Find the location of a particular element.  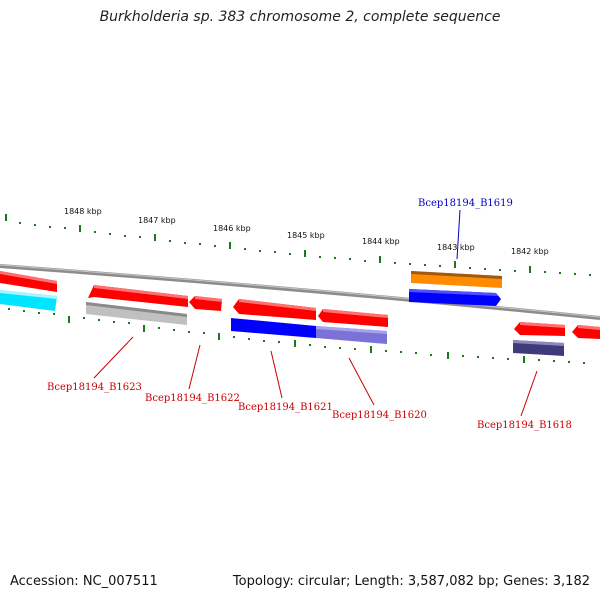

leader-b1623 is located at coordinates (113, 357).